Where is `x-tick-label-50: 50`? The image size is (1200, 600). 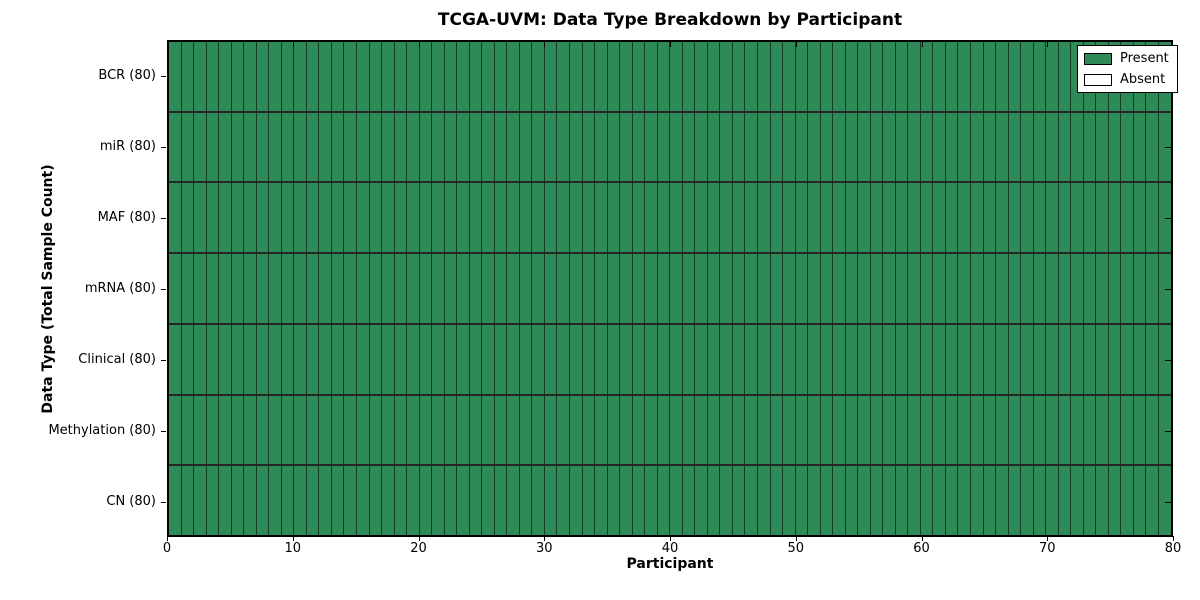 x-tick-label-50: 50 is located at coordinates (796, 548).